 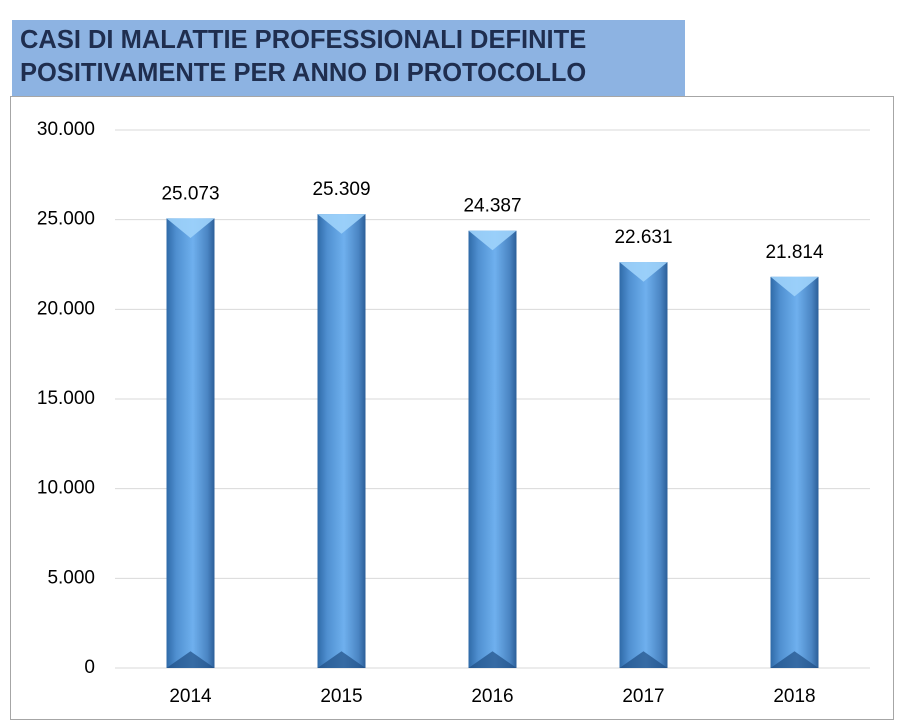 What do you see at coordinates (492, 696) in the screenshot?
I see `x-tick-label: 2016` at bounding box center [492, 696].